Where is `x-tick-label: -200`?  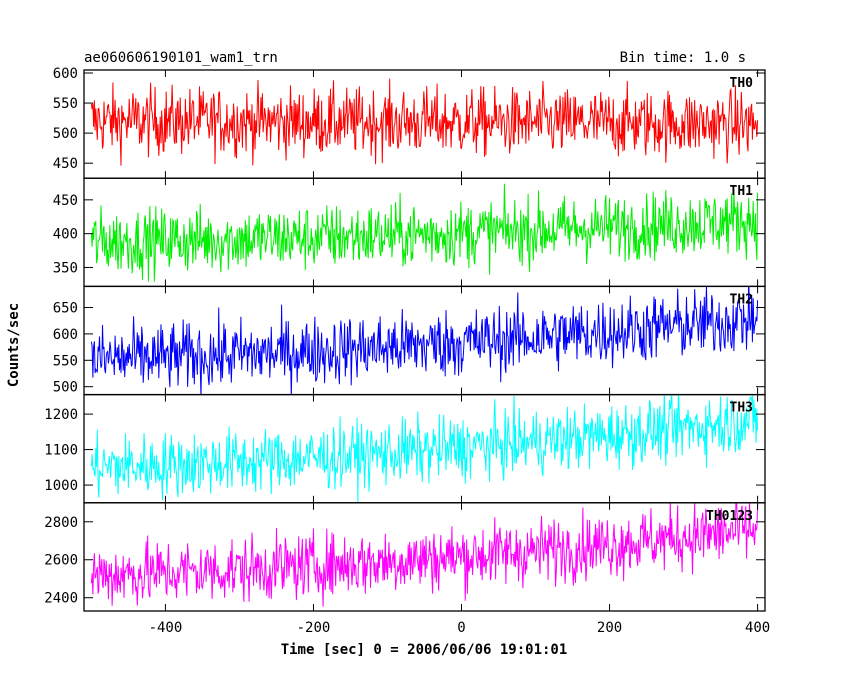
x-tick-label: -200 is located at coordinates (314, 628).